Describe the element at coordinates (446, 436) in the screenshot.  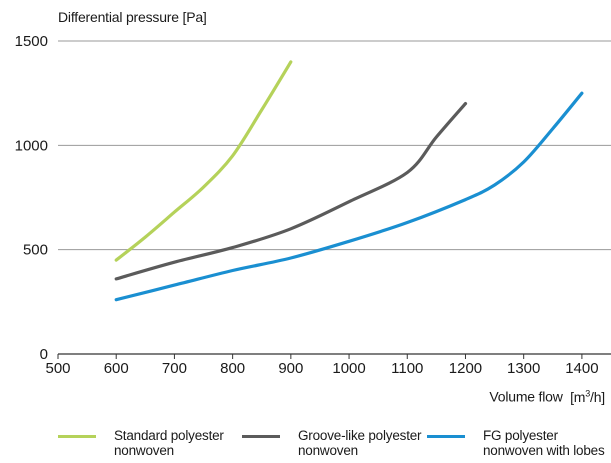
I see `legend-swatch-fg` at that location.